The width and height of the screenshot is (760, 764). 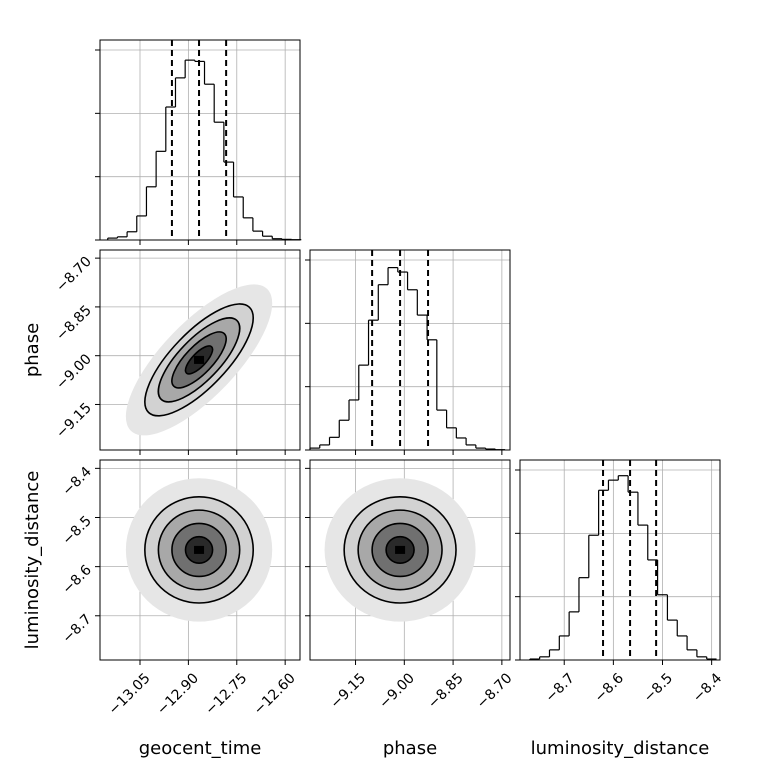 I want to click on y-tick-label: −8.5, so click(x=76, y=530).